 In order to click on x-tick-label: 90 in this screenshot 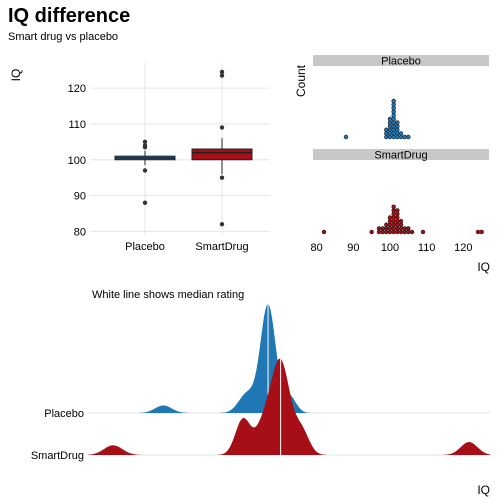, I will do `click(353, 248)`.